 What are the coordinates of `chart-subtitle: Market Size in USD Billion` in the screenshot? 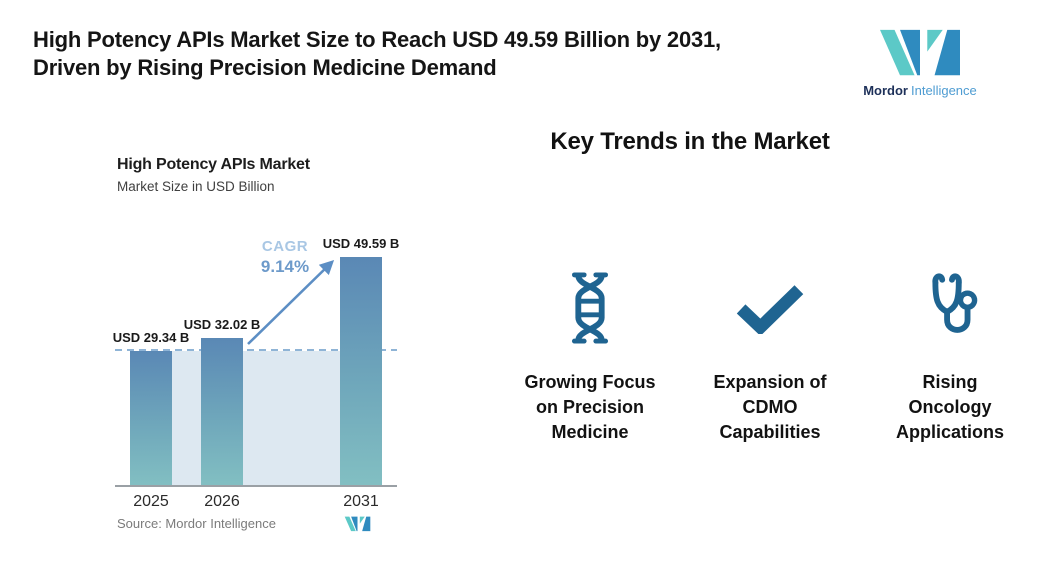 It's located at (196, 186).